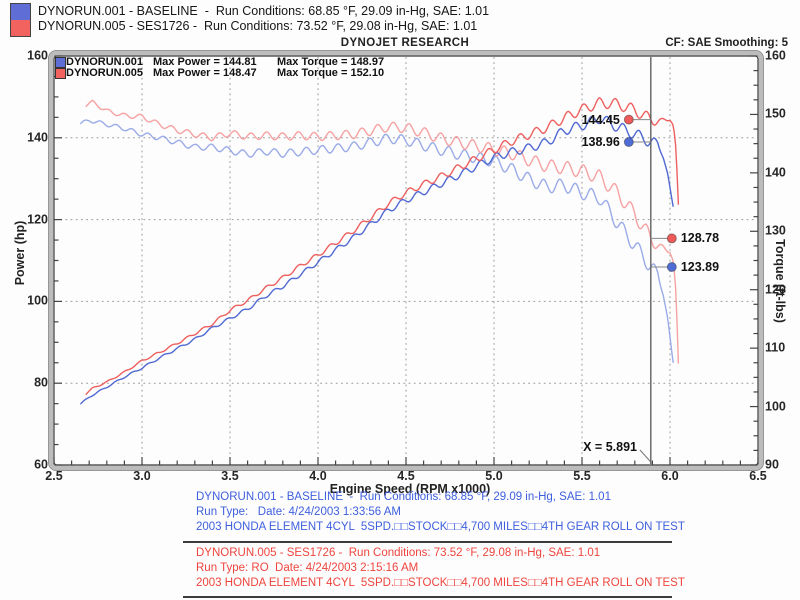 The height and width of the screenshot is (600, 800). Describe the element at coordinates (105, 62) in the screenshot. I see `legend-run1-name: DYNORUN.001` at that location.